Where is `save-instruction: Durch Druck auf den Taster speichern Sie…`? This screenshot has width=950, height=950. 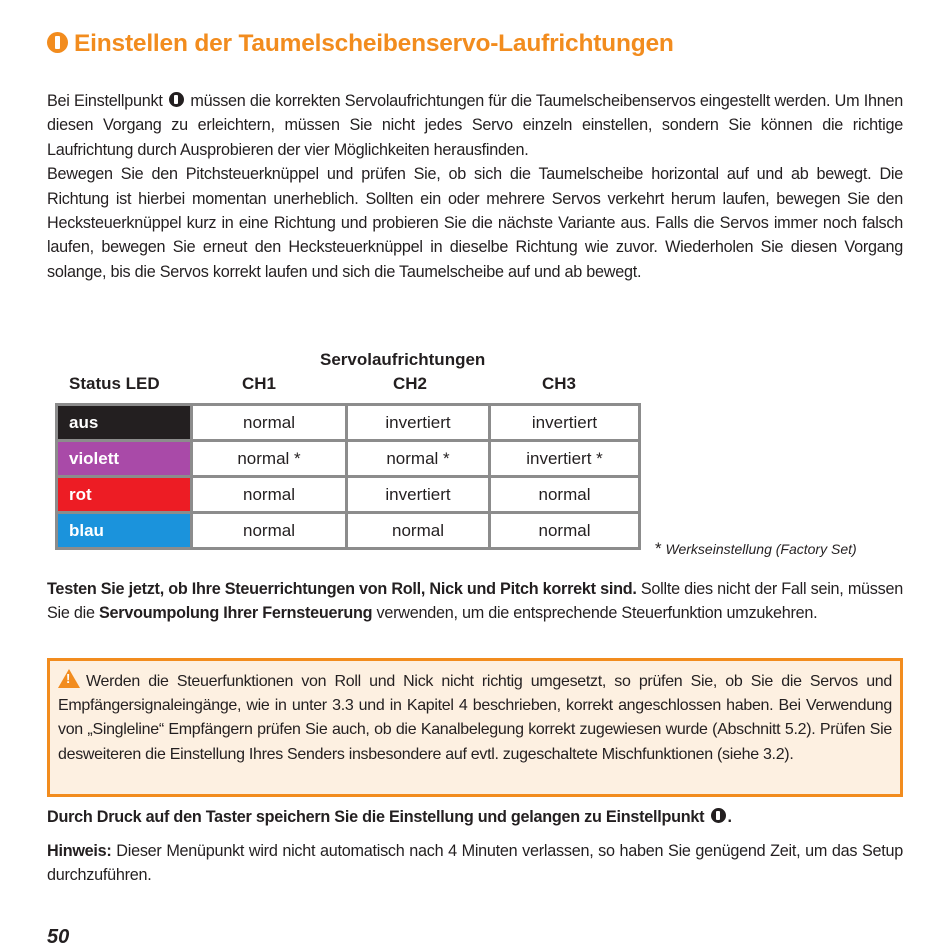 save-instruction: Durch Druck auf den Taster speichern Sie… is located at coordinates (389, 817).